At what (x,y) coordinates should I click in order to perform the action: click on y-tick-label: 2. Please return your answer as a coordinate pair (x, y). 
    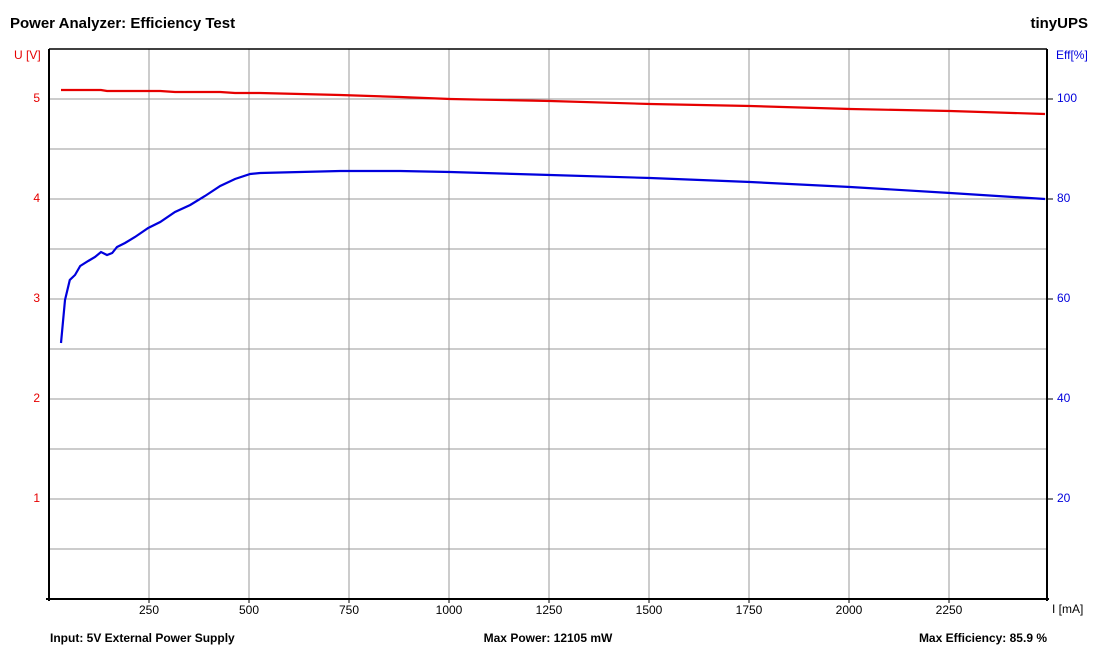
    Looking at the image, I should click on (36, 398).